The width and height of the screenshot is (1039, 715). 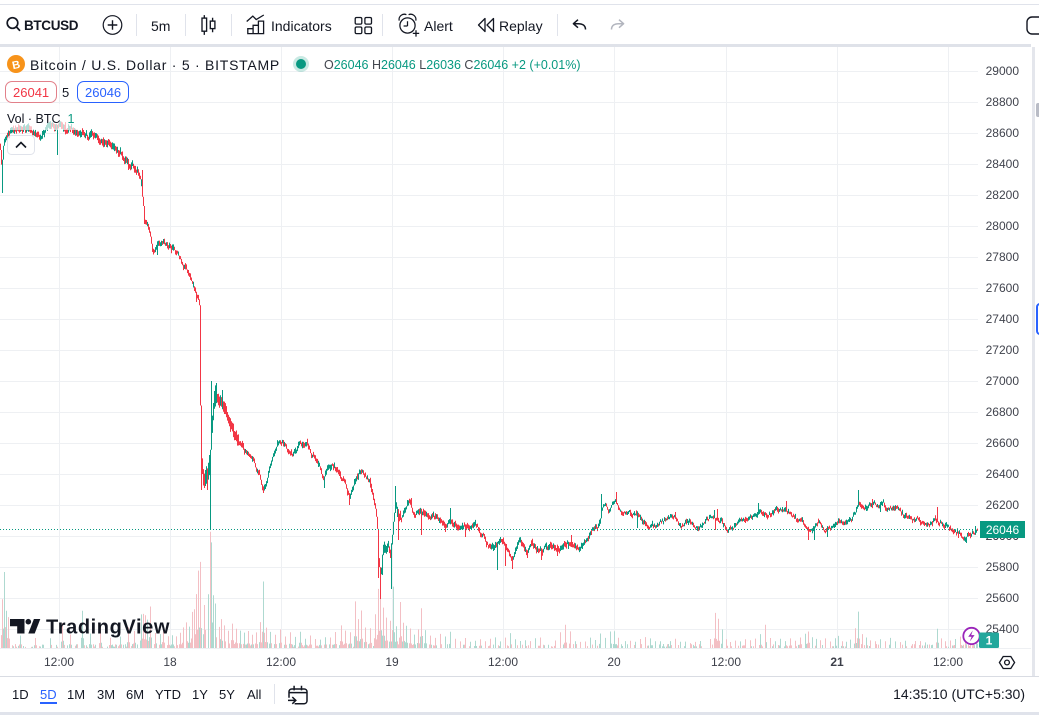 What do you see at coordinates (108, 628) in the screenshot?
I see `svg-text: TradingView` at bounding box center [108, 628].